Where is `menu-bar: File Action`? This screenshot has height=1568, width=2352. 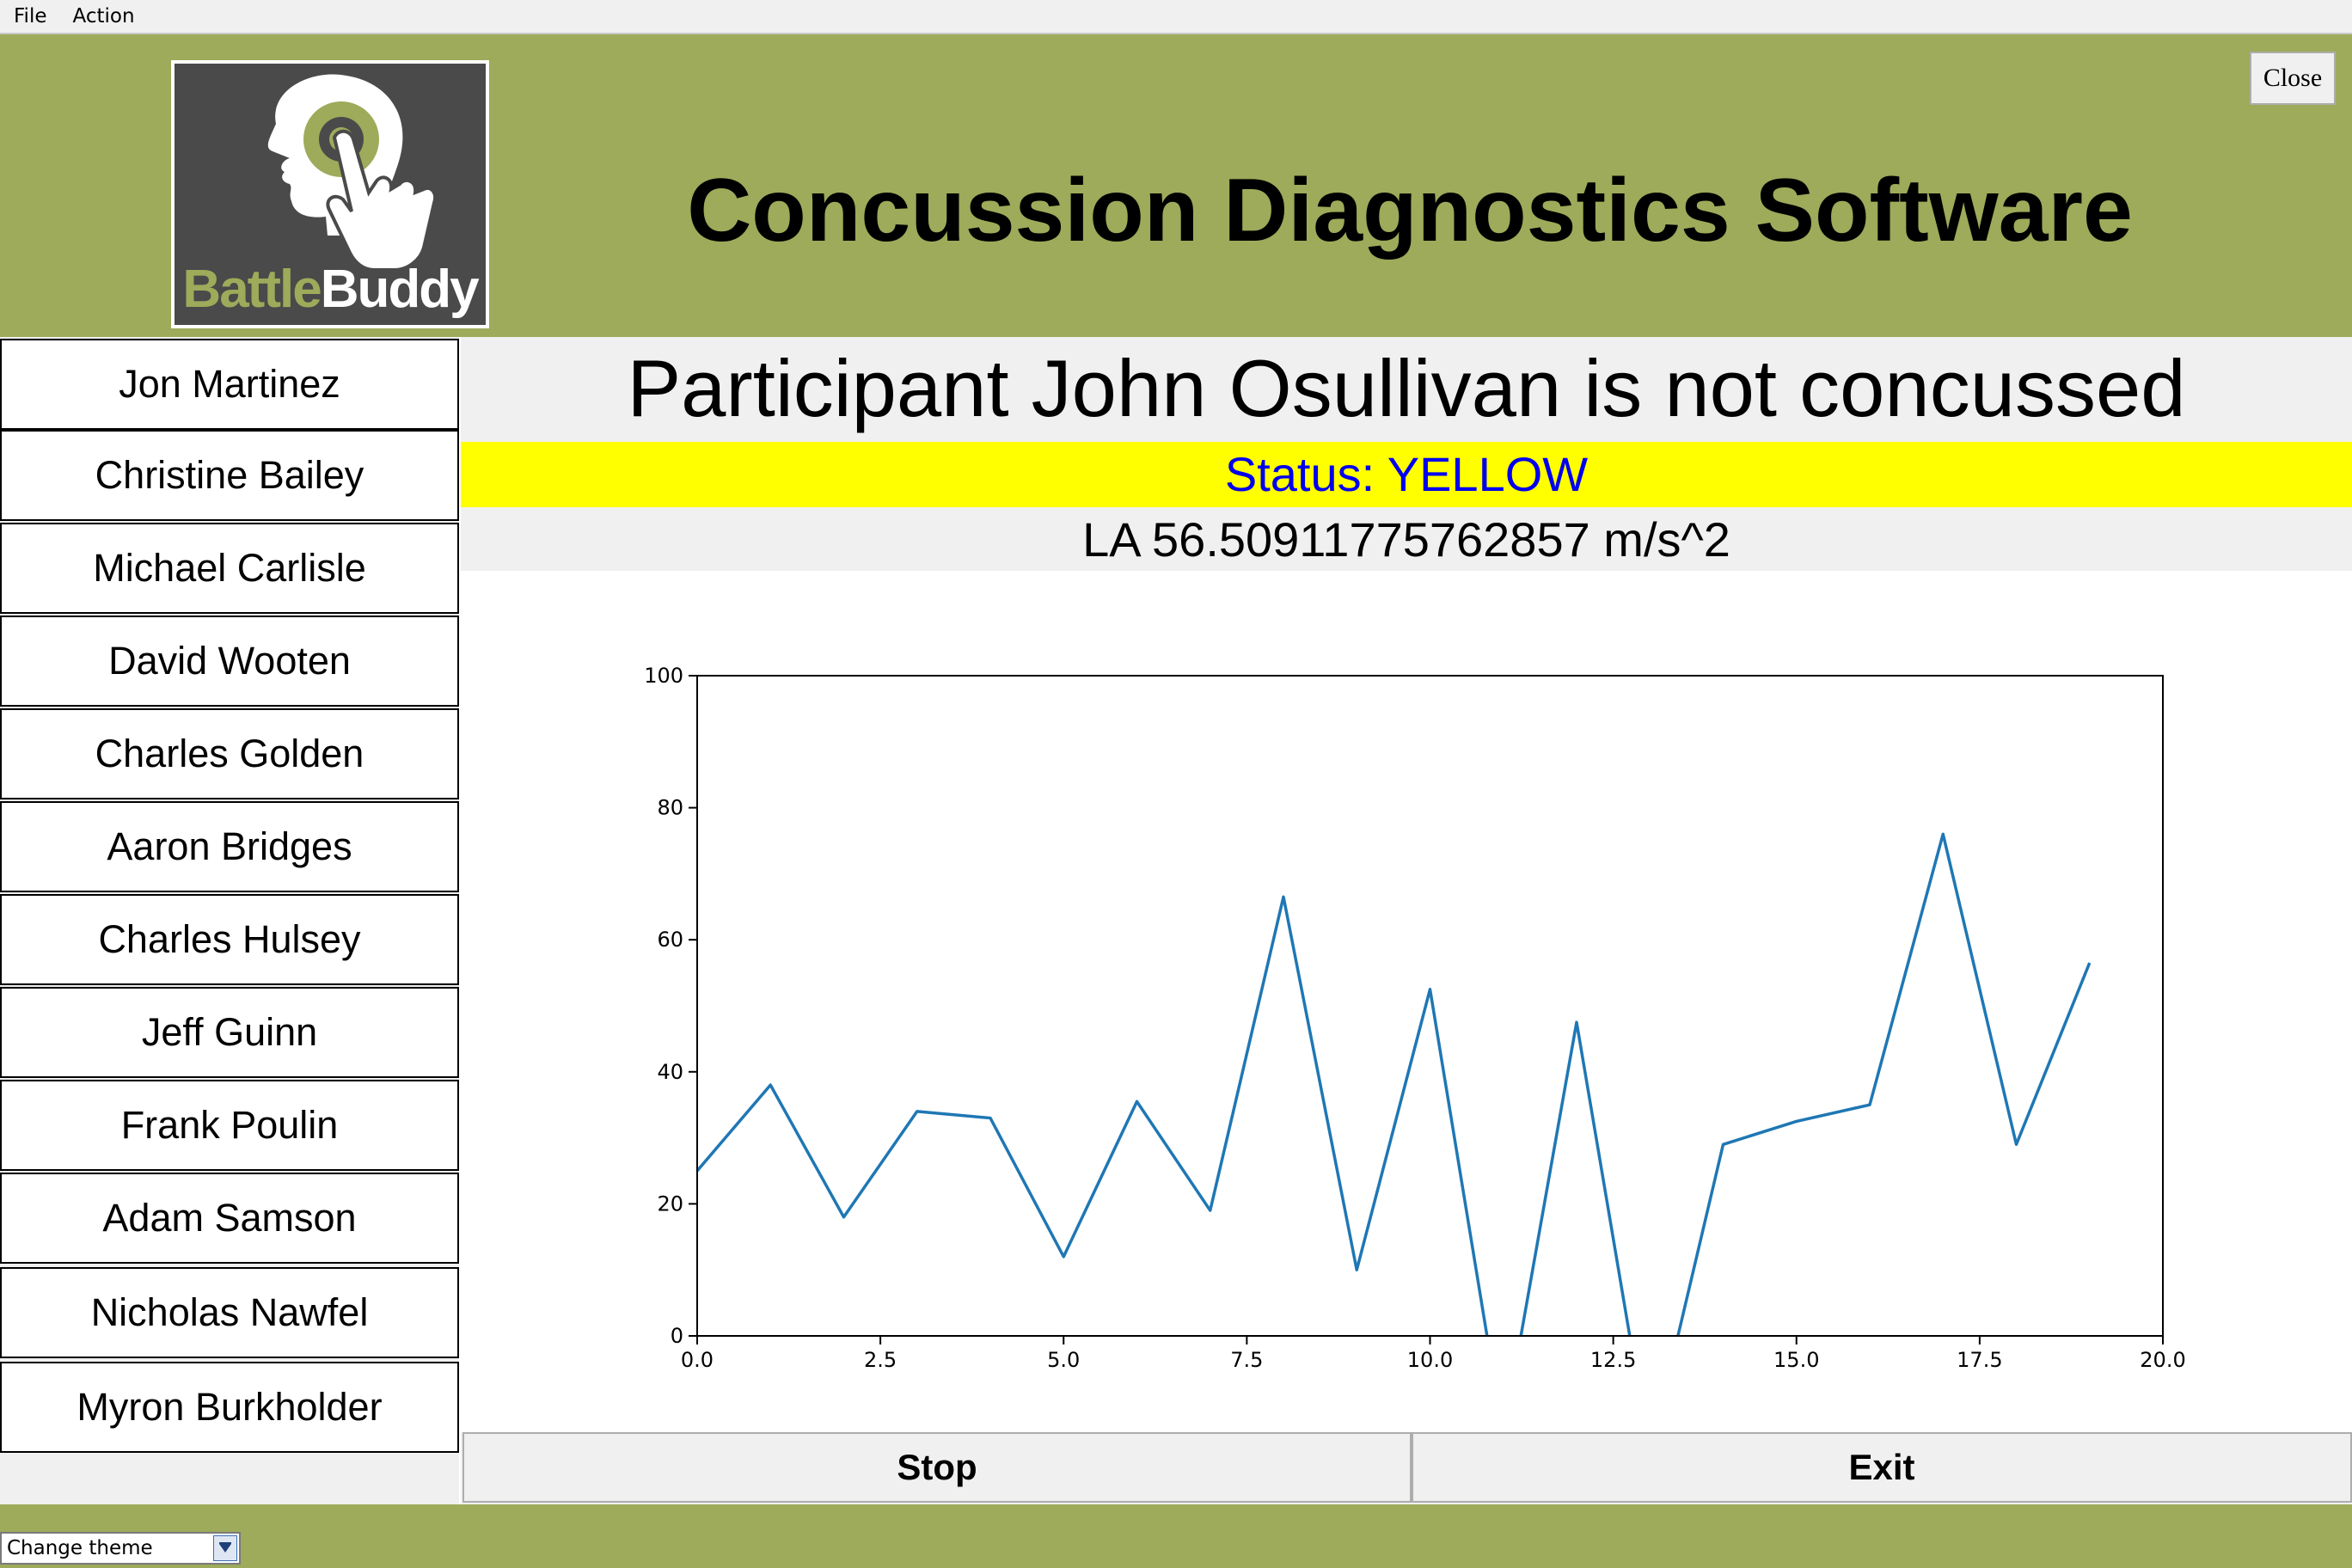
menu-bar: File Action is located at coordinates (1176, 17).